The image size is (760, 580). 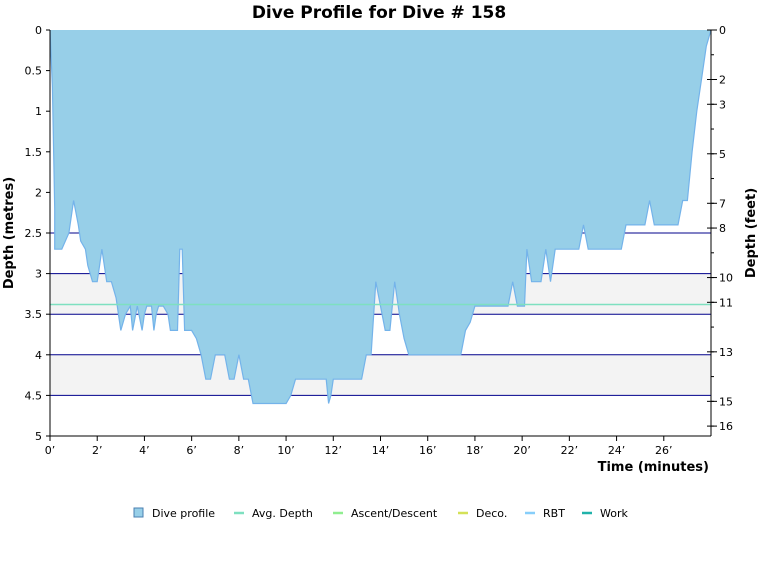 I want to click on legend-label: Work, so click(x=614, y=513).